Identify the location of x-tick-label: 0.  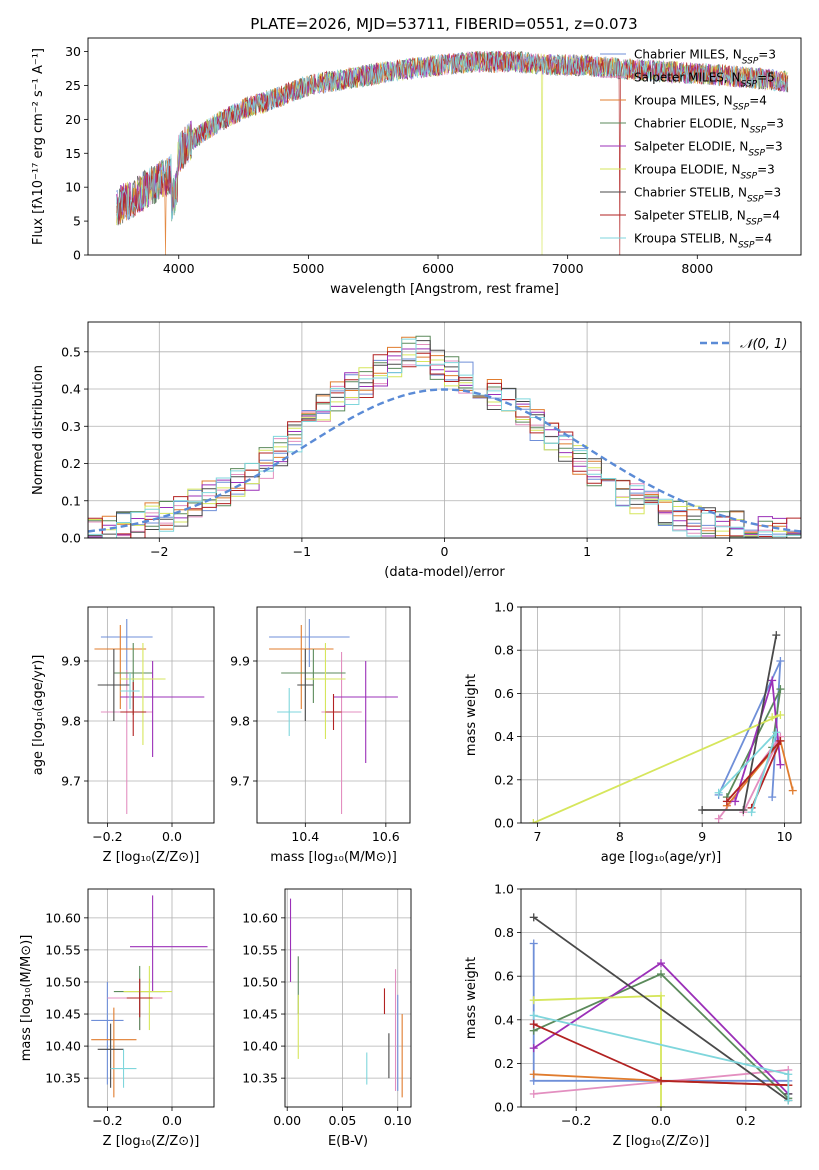
(445, 551).